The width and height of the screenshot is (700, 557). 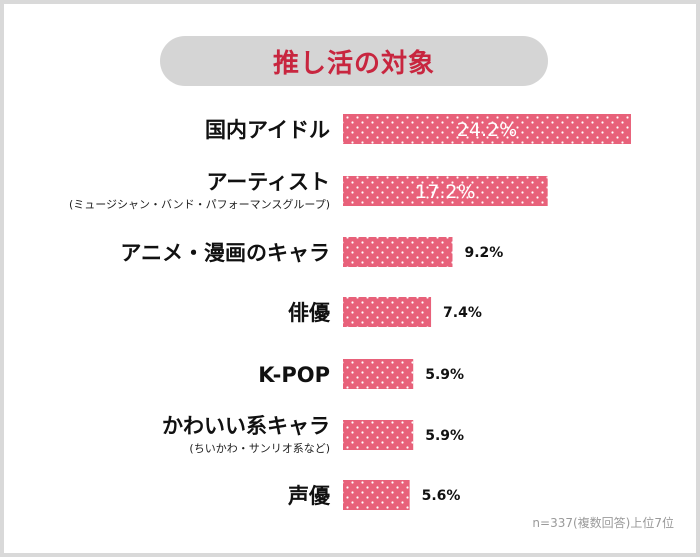 What do you see at coordinates (444, 375) in the screenshot?
I see `value-label-4: 5.9%` at bounding box center [444, 375].